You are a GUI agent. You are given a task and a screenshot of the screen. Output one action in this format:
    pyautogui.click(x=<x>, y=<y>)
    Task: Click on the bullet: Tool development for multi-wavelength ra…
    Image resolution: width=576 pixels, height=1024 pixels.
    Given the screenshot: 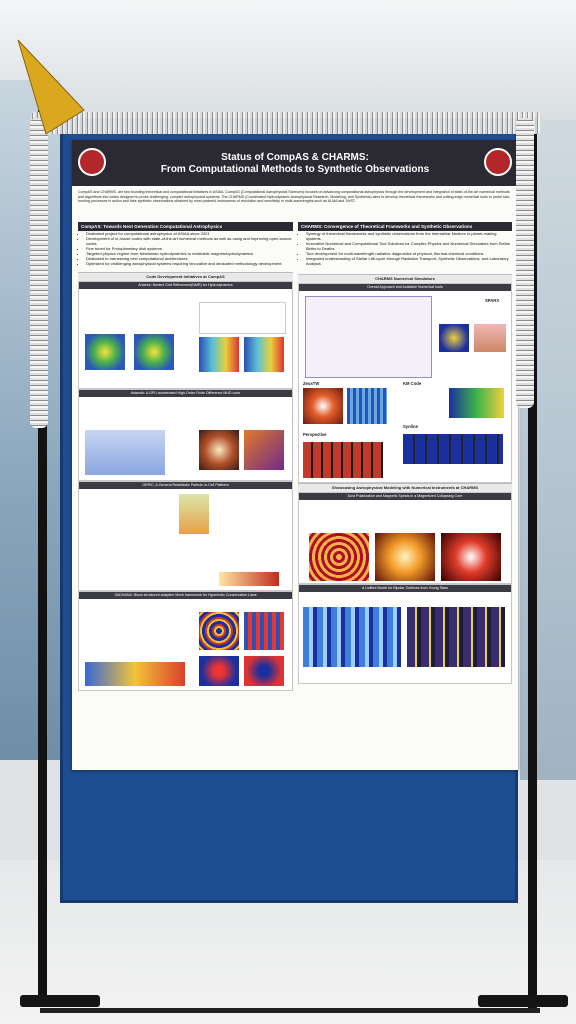 What is the action you would take?
    pyautogui.click(x=409, y=253)
    